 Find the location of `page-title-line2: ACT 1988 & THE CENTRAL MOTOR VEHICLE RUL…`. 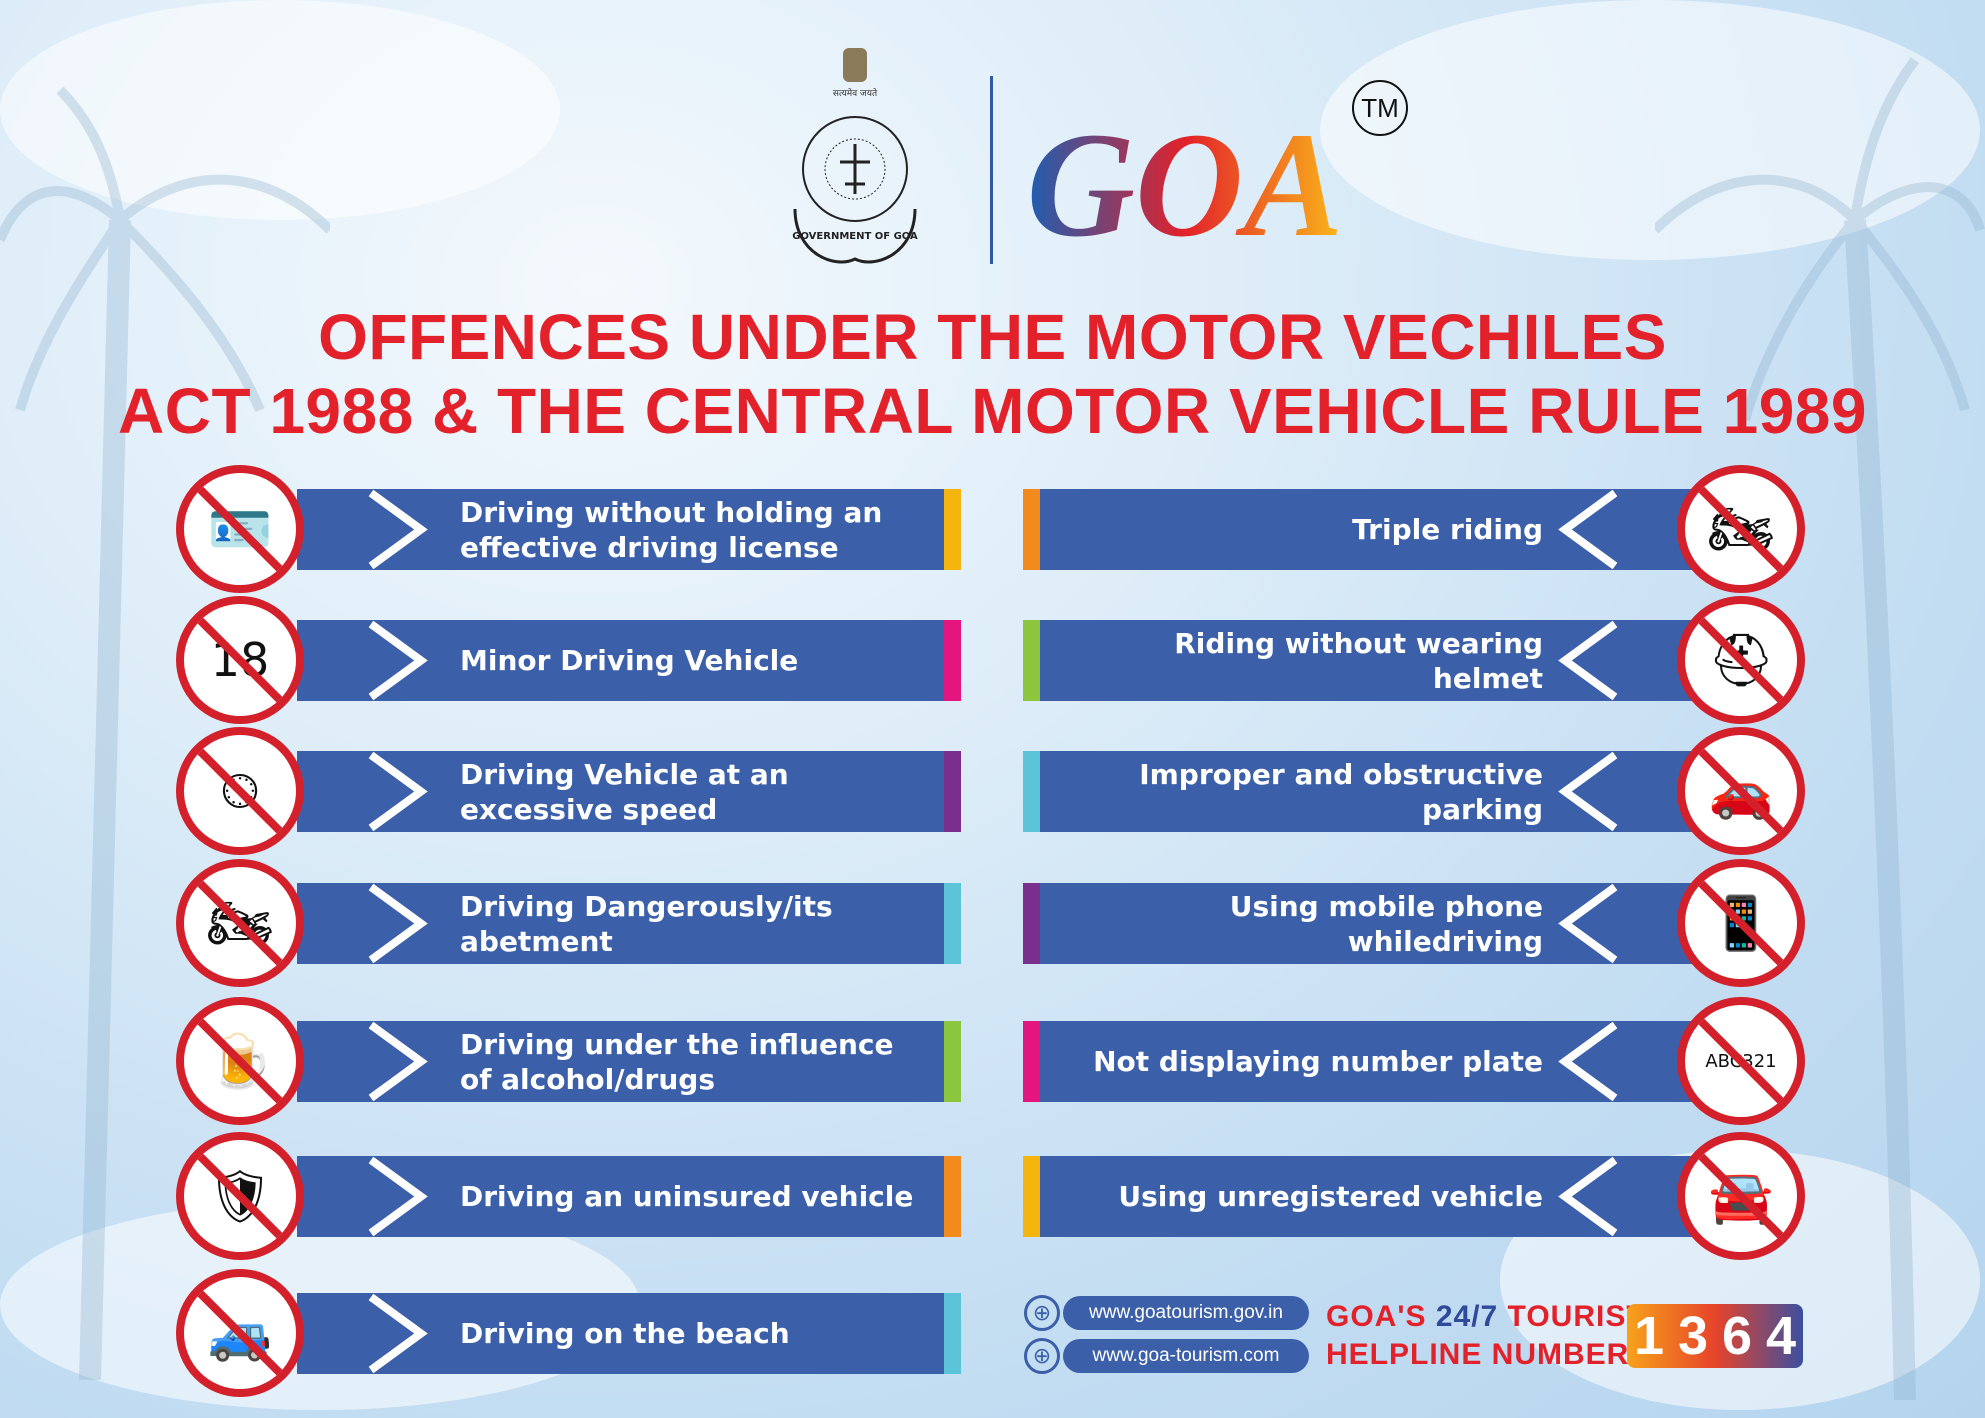

page-title-line2: ACT 1988 & THE CENTRAL MOTOR VEHICLE RUL… is located at coordinates (992, 411).